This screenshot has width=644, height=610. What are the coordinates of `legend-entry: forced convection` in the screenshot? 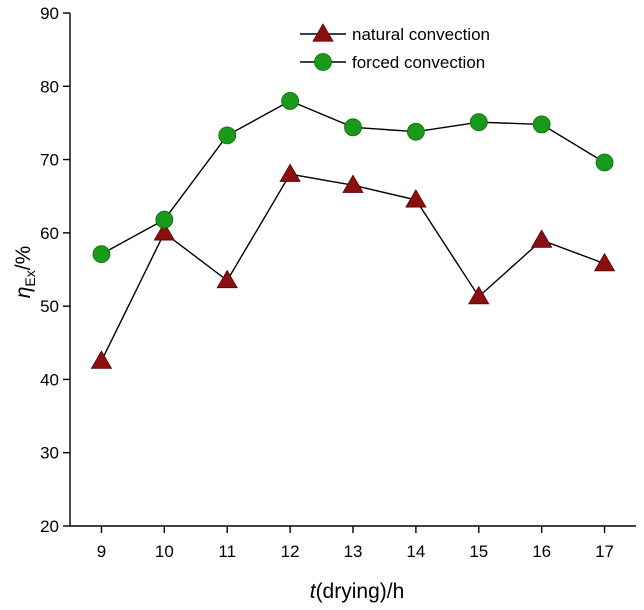 It's located at (392, 62).